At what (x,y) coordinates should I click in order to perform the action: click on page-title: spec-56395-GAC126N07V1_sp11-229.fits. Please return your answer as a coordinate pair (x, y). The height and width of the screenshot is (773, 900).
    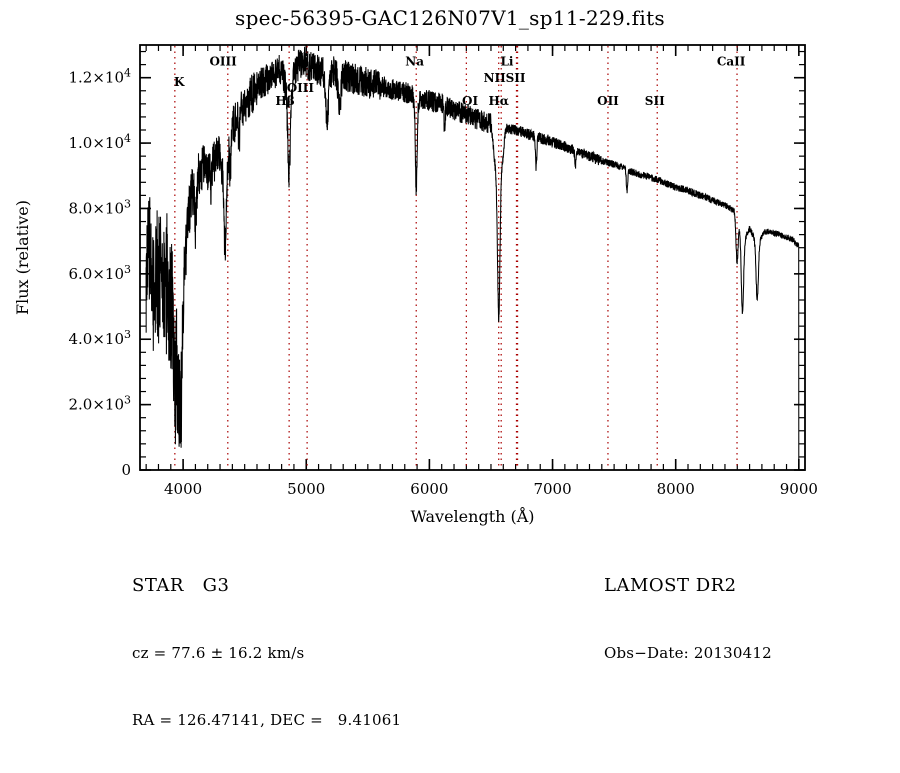
    Looking at the image, I should click on (450, 18).